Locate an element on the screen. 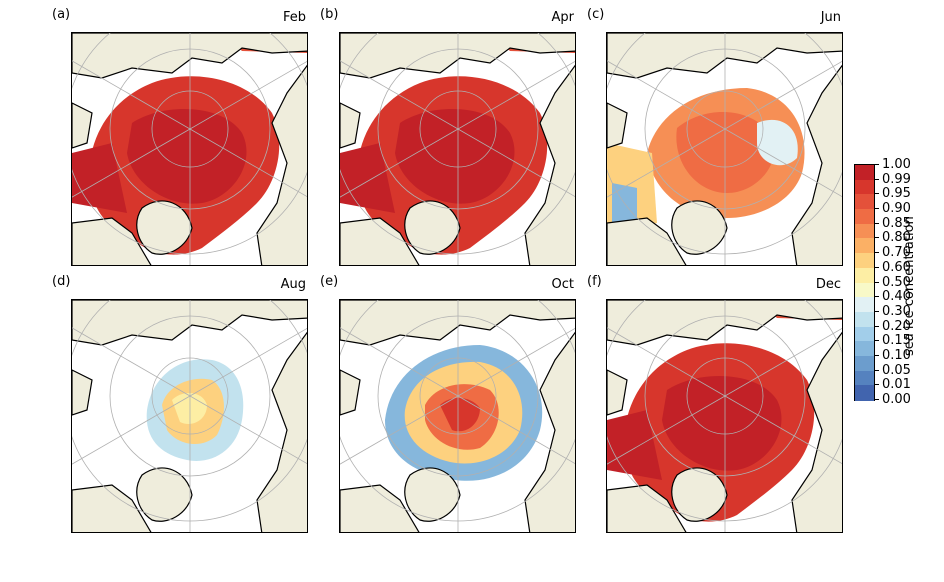 The image size is (944, 582). map-panel-apr is located at coordinates (457, 149).